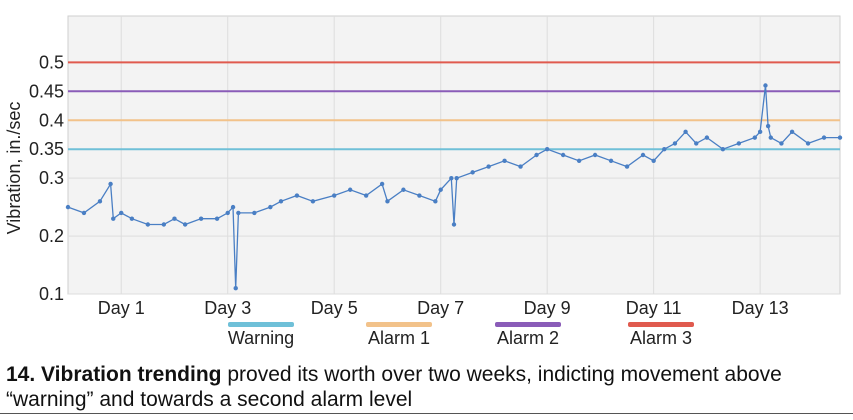  Describe the element at coordinates (760, 308) in the screenshot. I see `x-tick-label: Day 13` at that location.